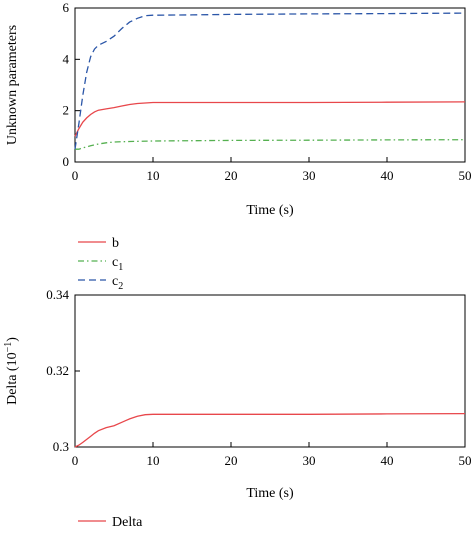 This screenshot has height=533, width=474. What do you see at coordinates (61, 446) in the screenshot?
I see `y-tick-label: 0.3` at bounding box center [61, 446].